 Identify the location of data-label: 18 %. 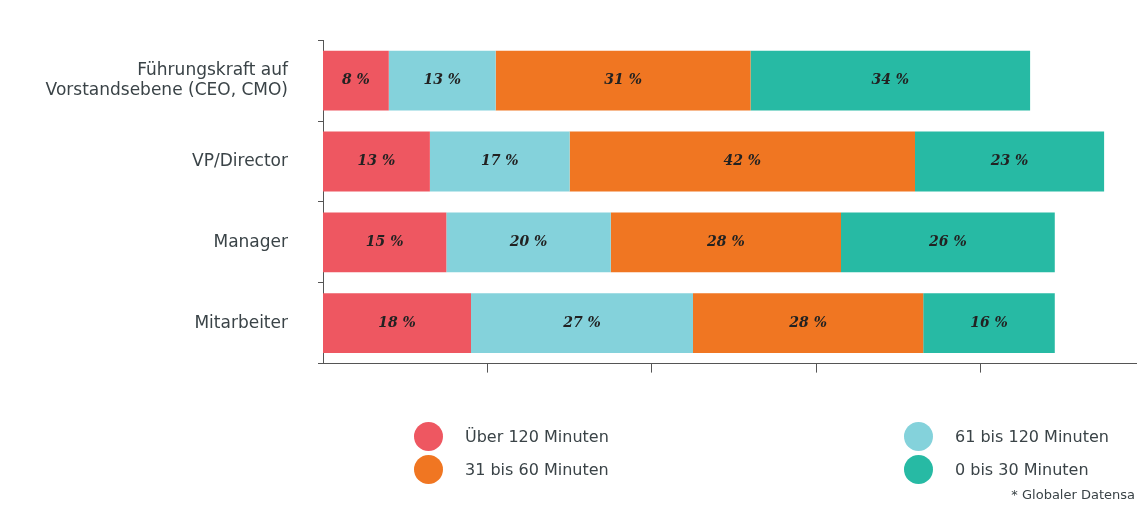
(397, 321).